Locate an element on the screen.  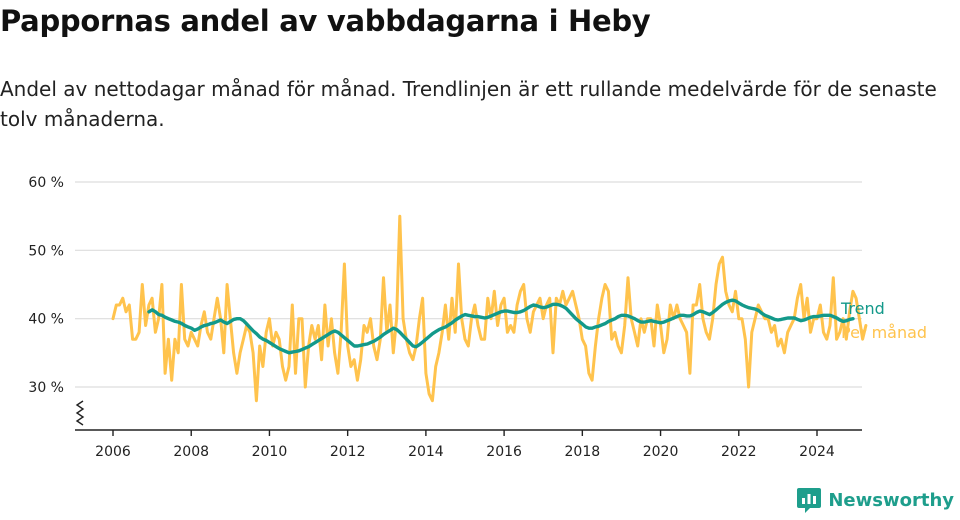
x-tick-label: 2010 is located at coordinates (270, 452).